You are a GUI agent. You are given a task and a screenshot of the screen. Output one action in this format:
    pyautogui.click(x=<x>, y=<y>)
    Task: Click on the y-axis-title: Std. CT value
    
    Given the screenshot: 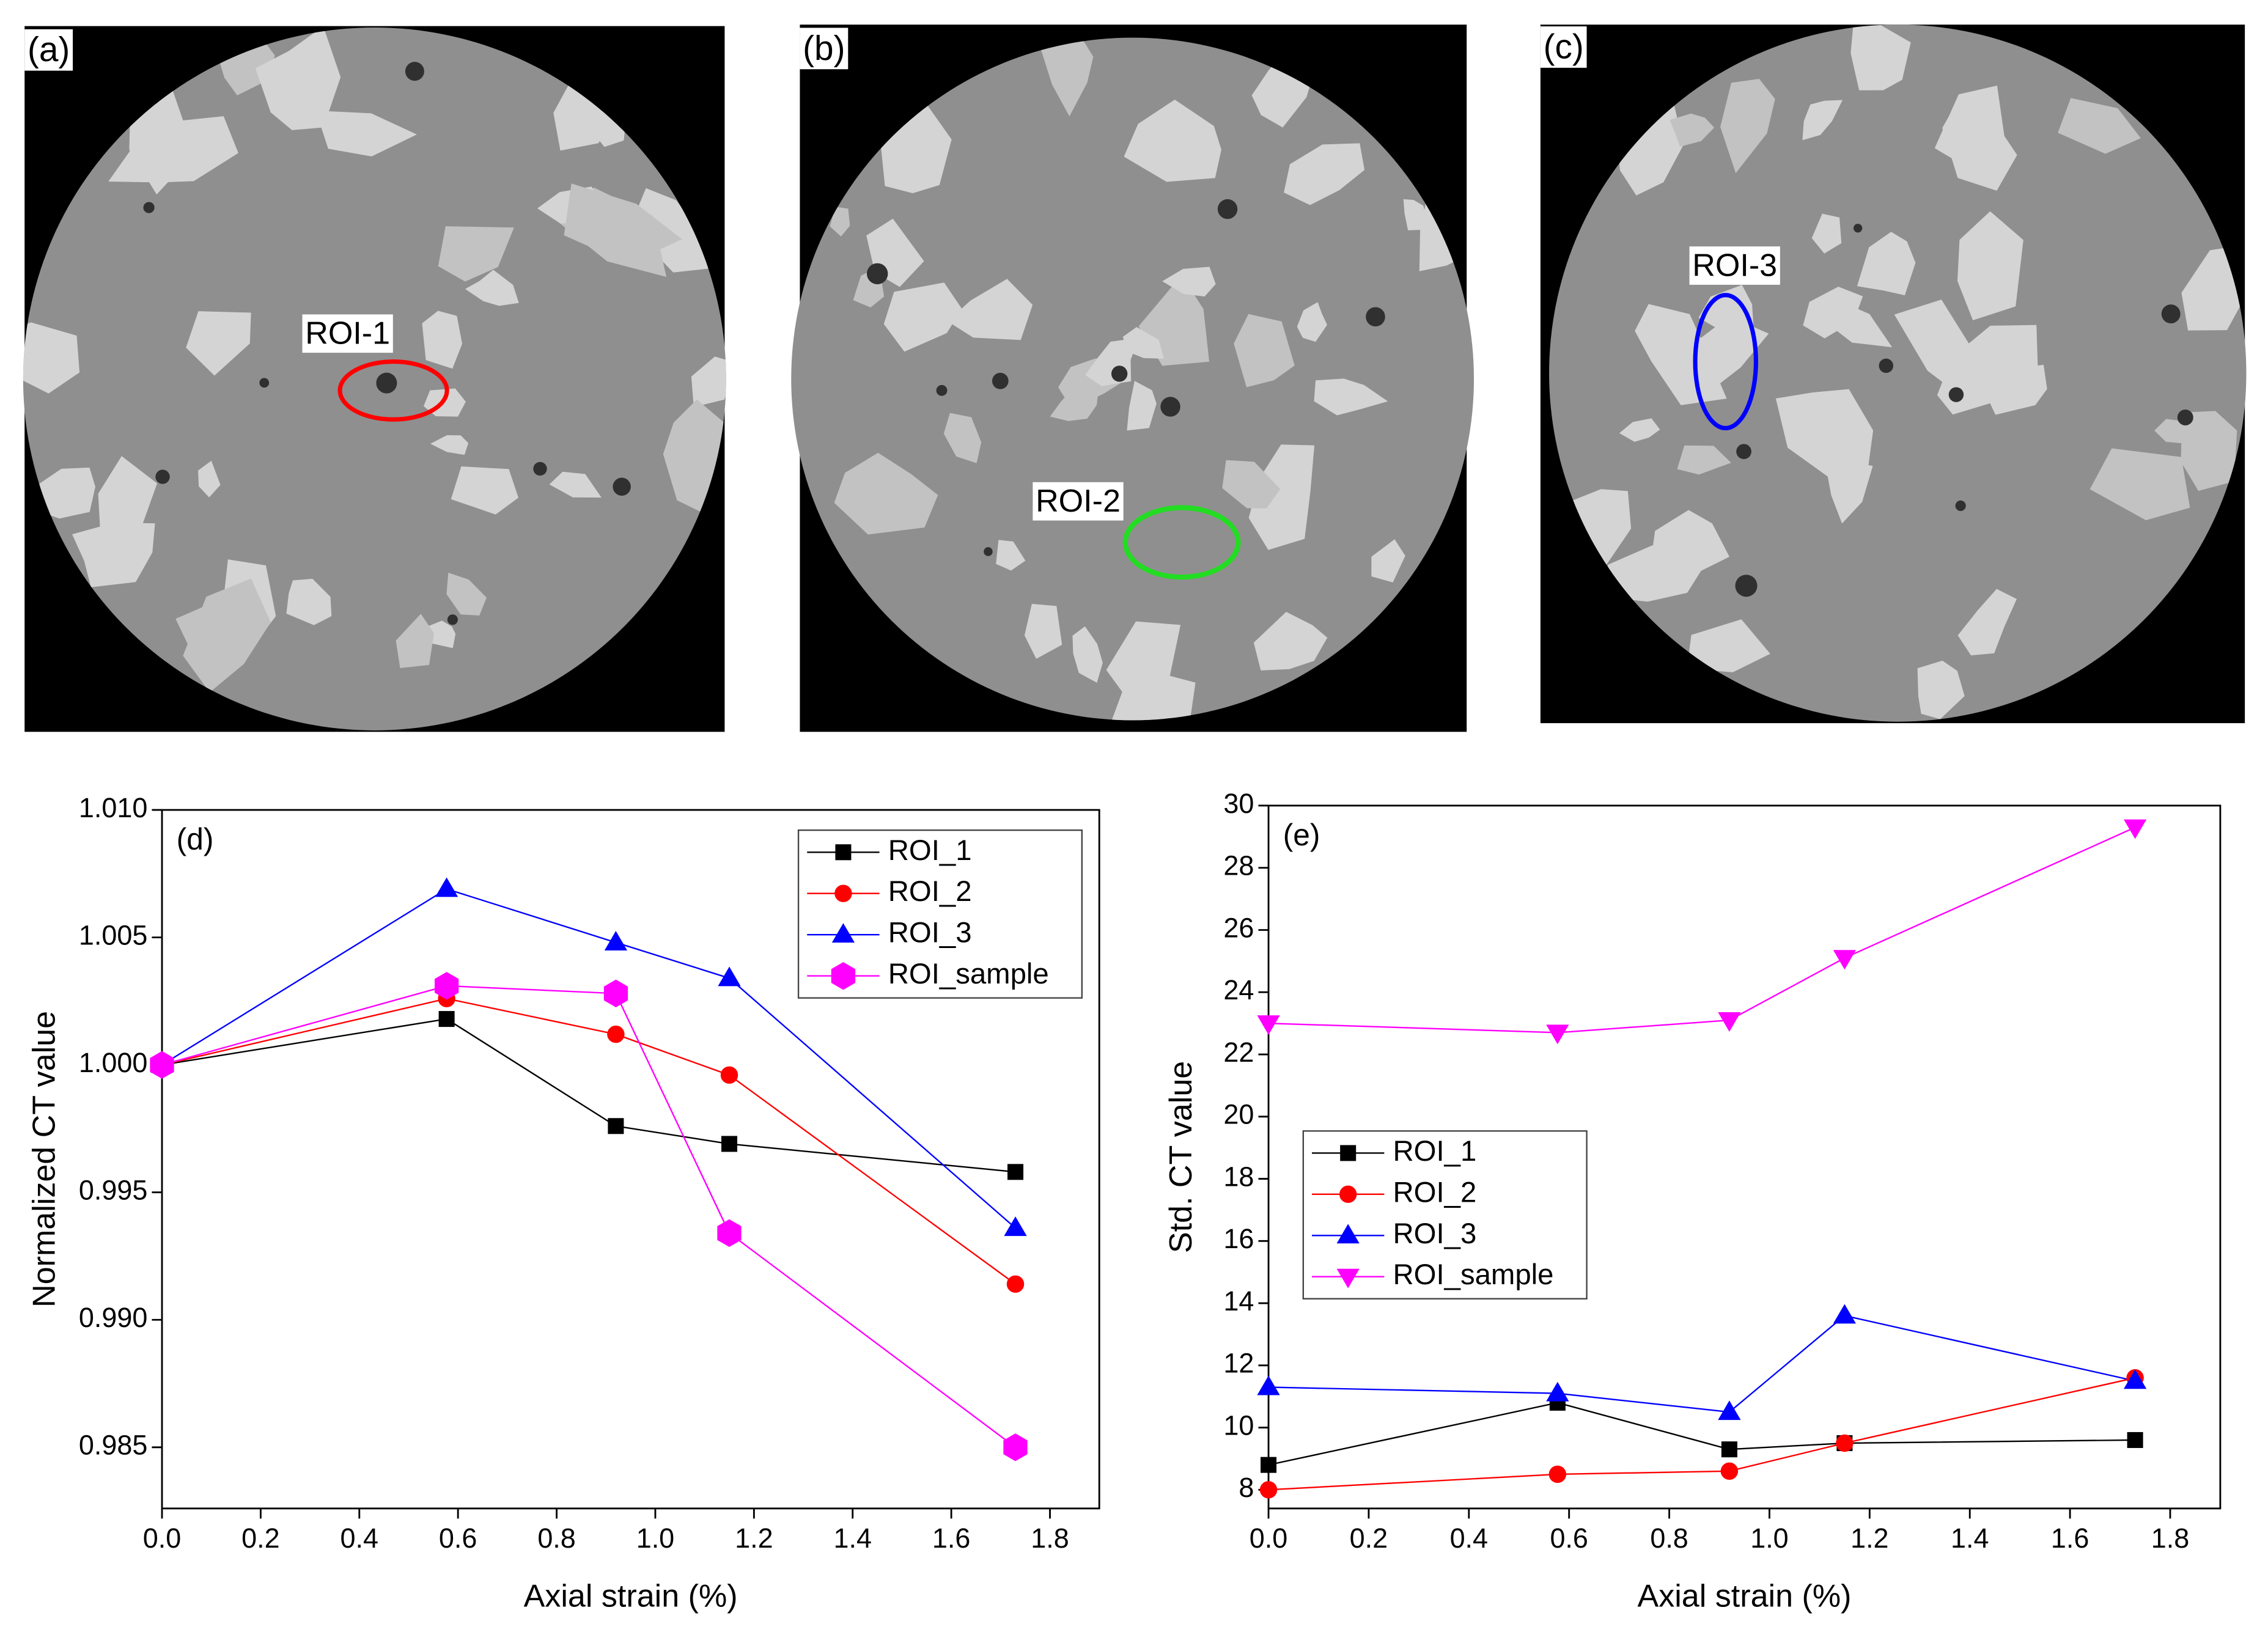 What is the action you would take?
    pyautogui.click(x=1181, y=1157)
    